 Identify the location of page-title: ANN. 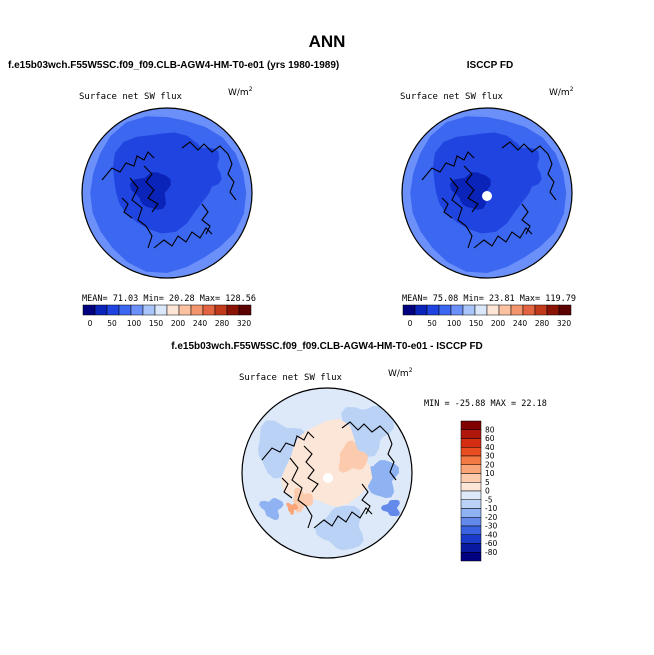
(327, 41).